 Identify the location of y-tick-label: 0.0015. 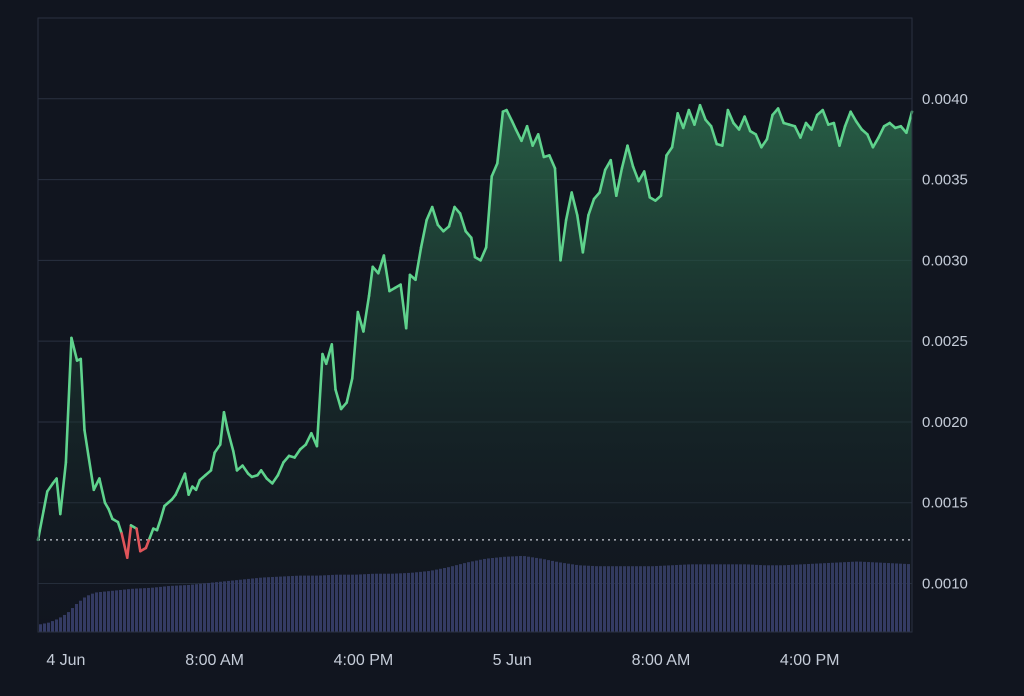
(945, 503).